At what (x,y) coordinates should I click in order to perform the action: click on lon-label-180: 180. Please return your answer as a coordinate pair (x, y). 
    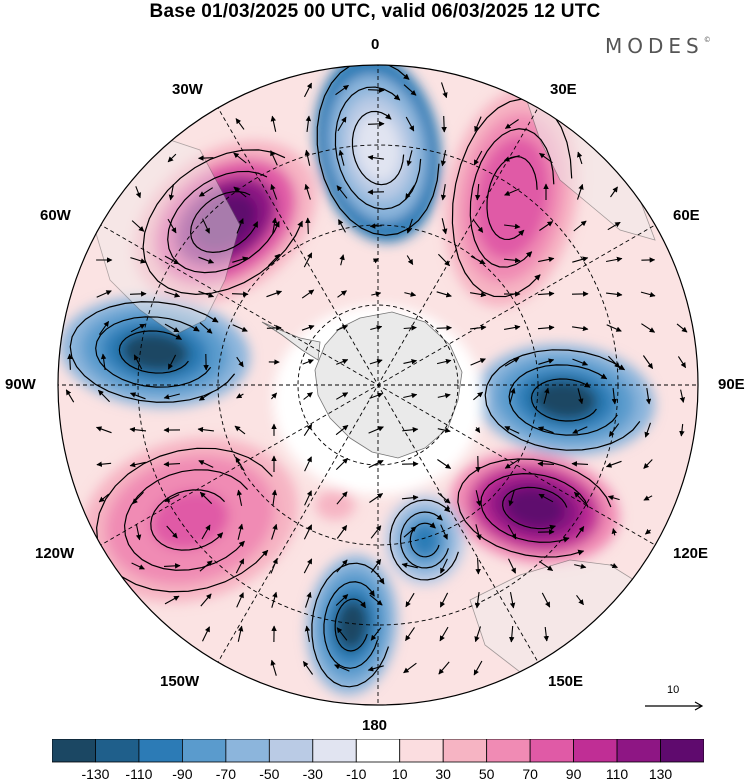
    Looking at the image, I should click on (375, 725).